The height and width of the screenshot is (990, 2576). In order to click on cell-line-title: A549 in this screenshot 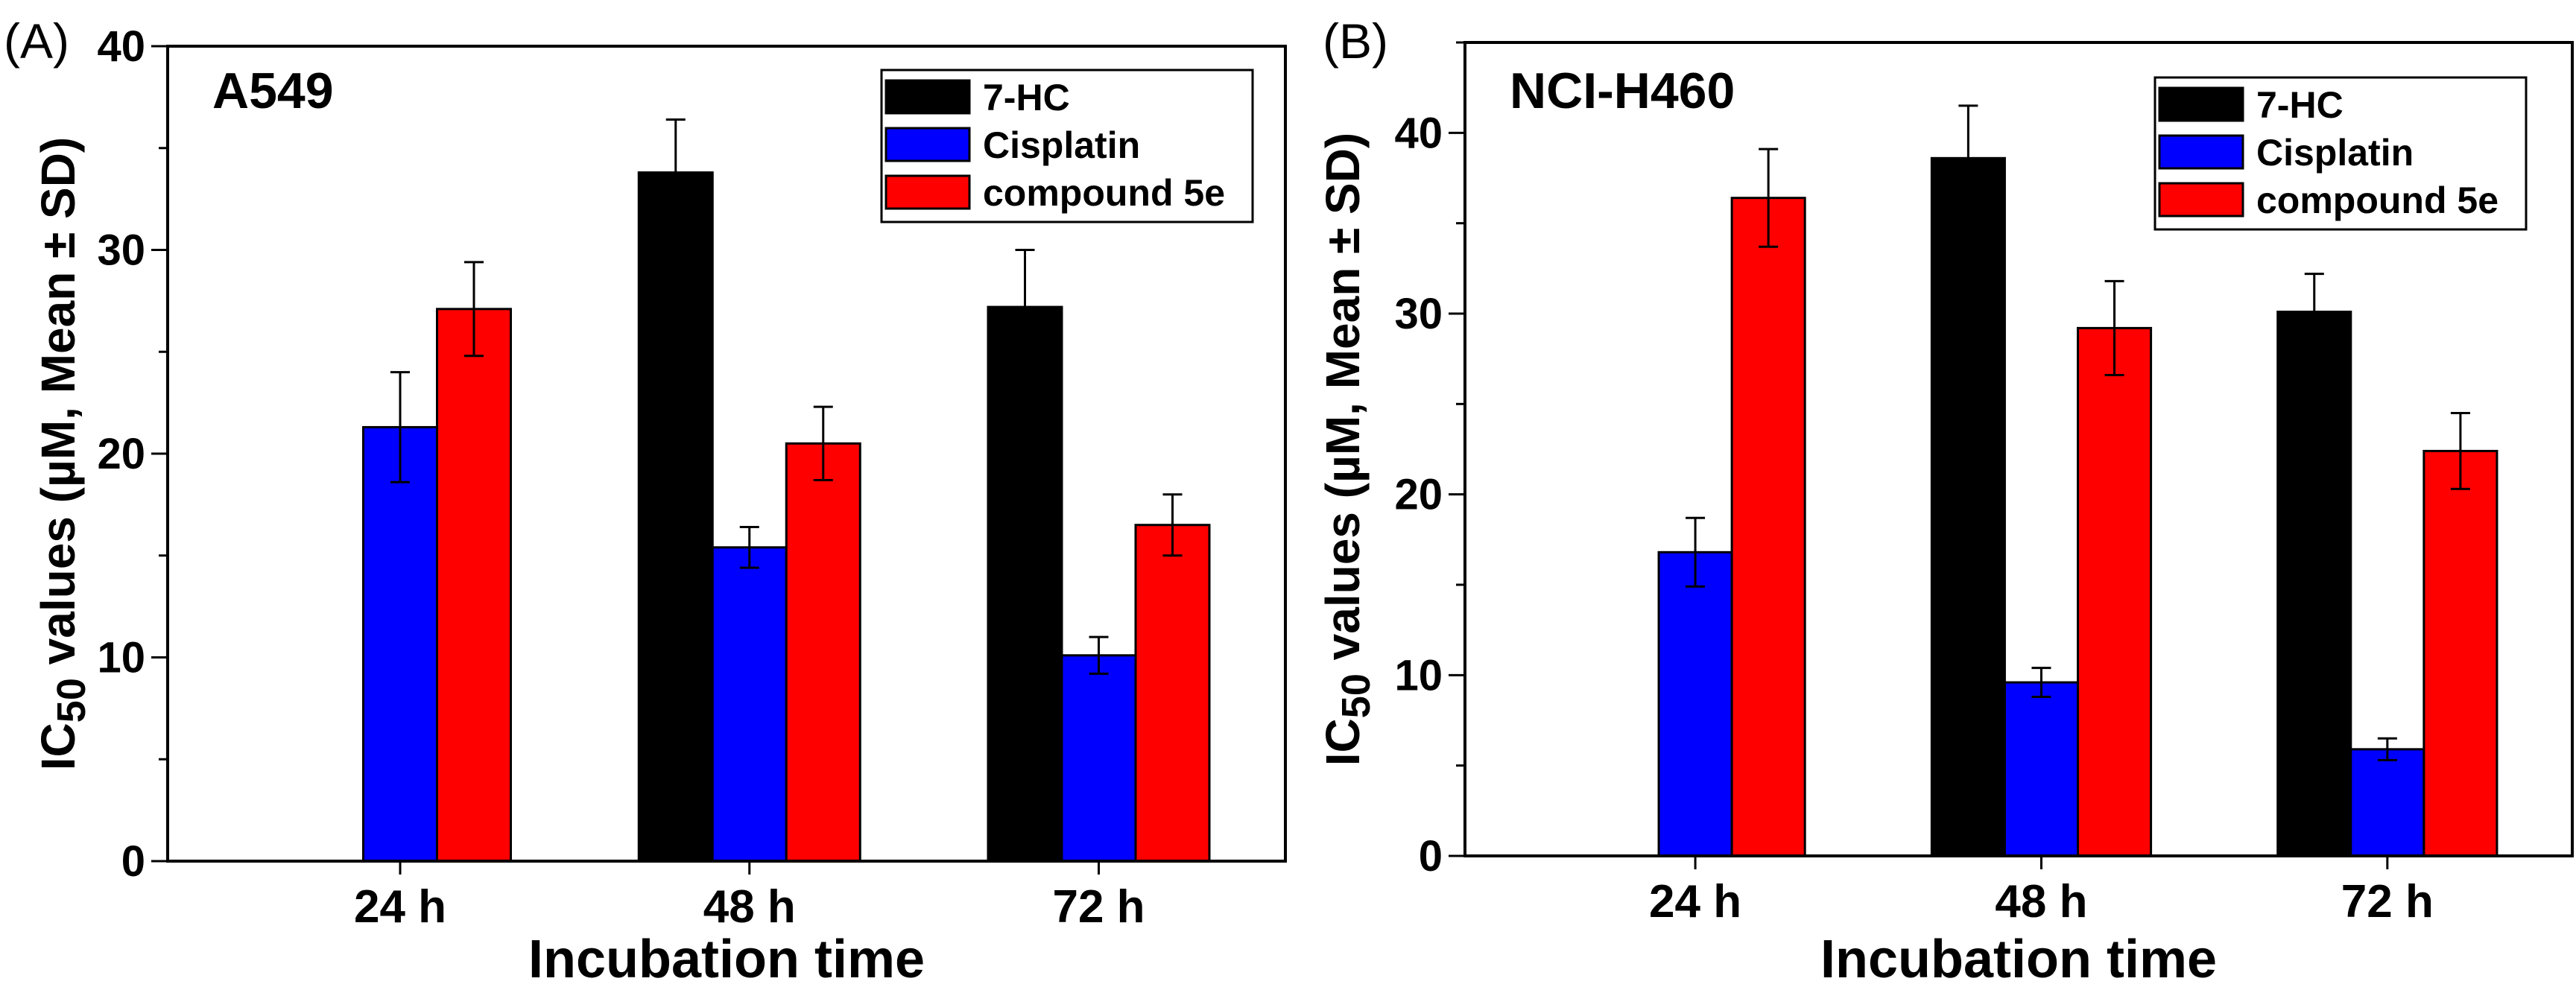, I will do `click(273, 91)`.